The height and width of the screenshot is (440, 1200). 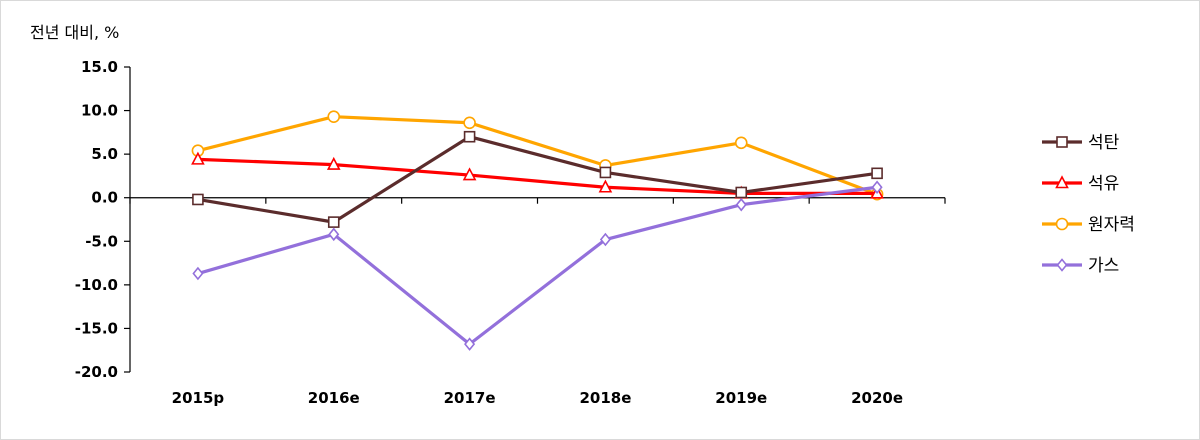 I want to click on y-tick-label: 15.0, so click(x=99, y=67).